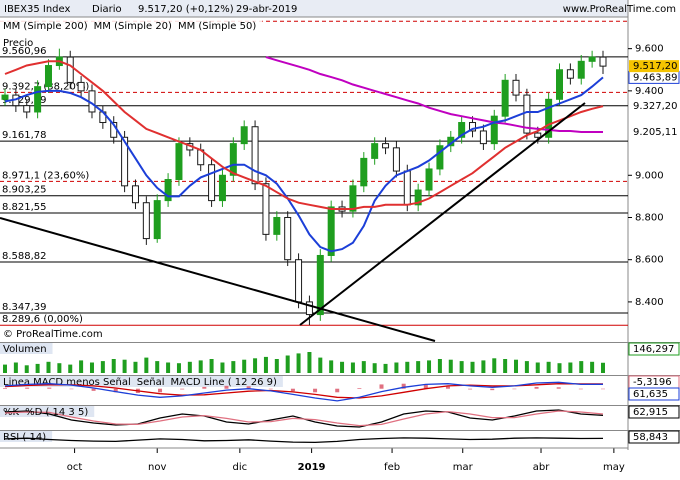  Describe the element at coordinates (312, 467) in the screenshot. I see `x-tick-label: 2019` at that location.